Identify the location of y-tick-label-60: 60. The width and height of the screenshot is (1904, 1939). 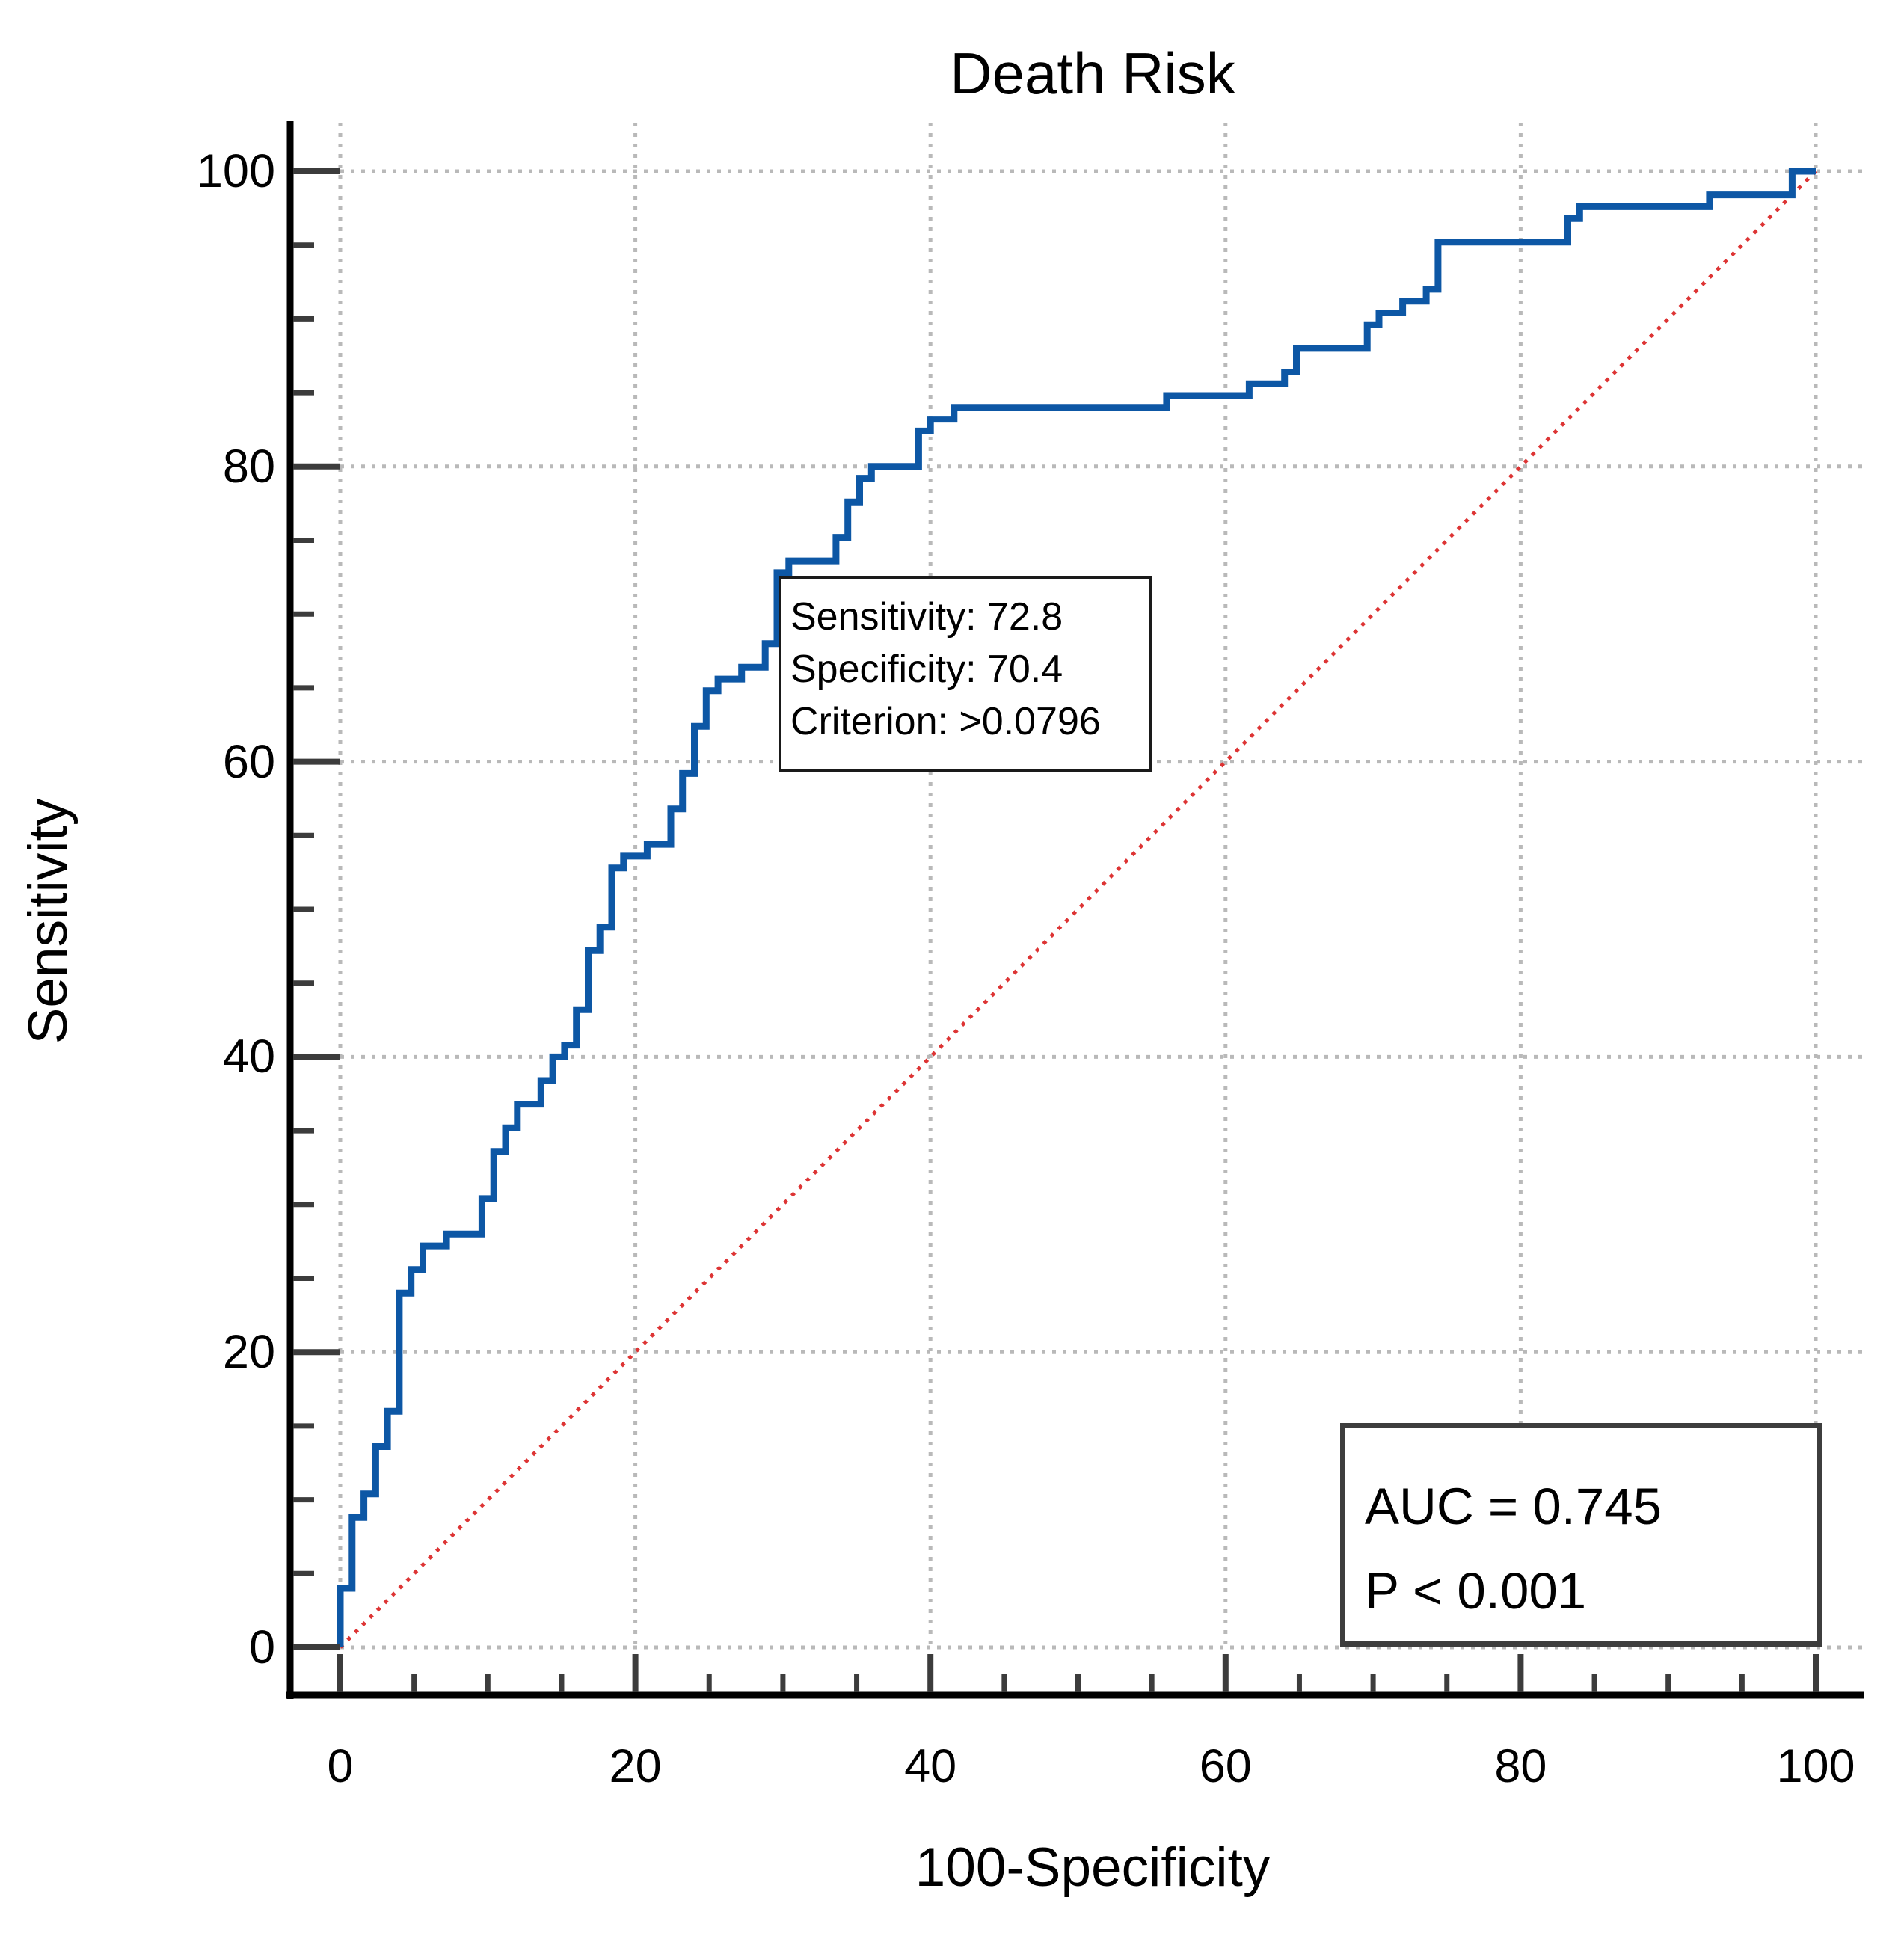
(248, 761).